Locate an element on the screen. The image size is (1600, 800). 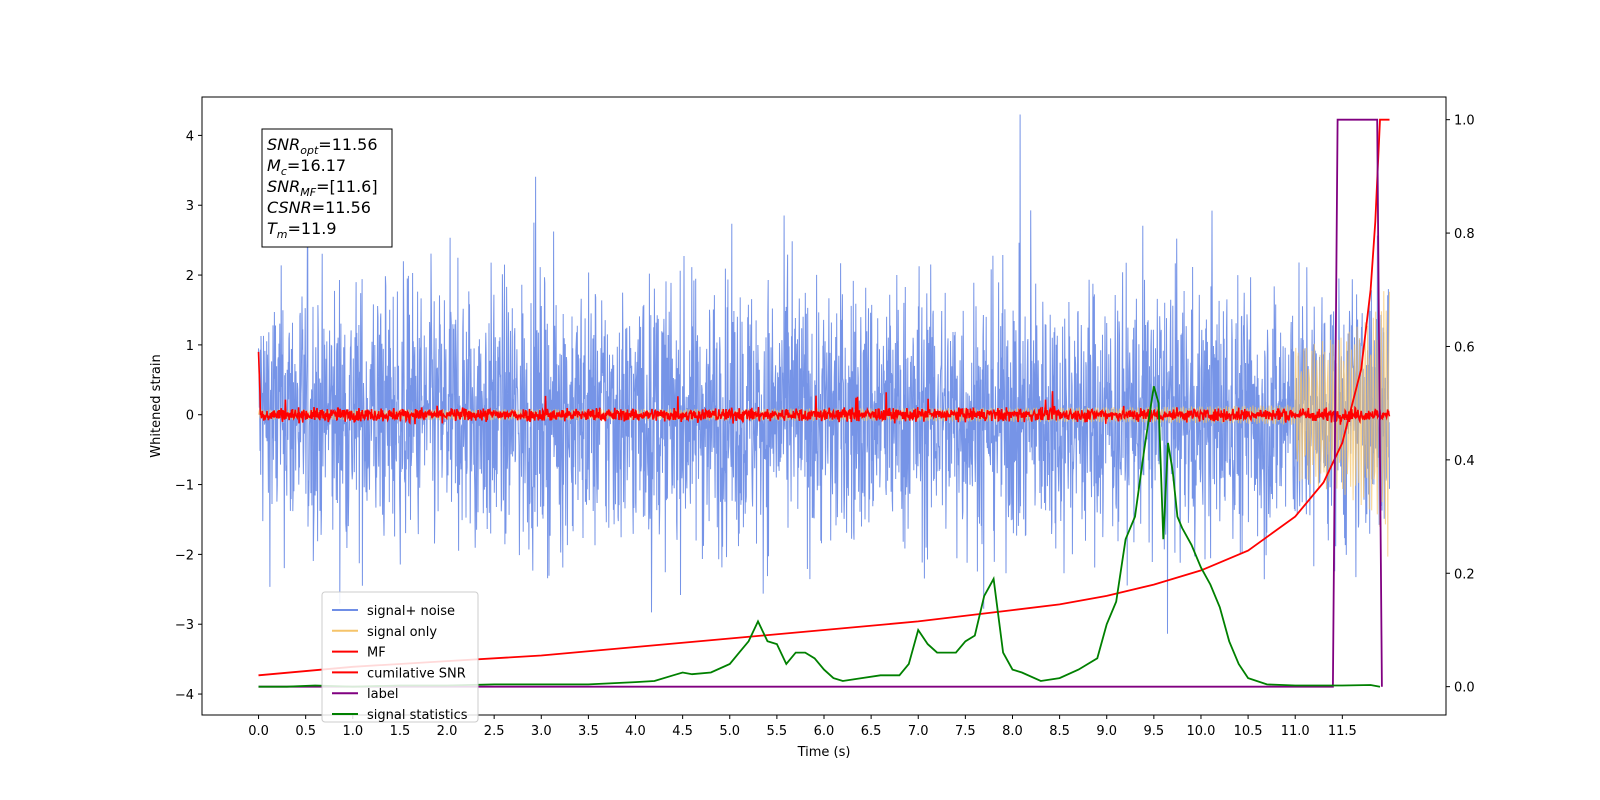
info-box-frame is located at coordinates (327, 188).